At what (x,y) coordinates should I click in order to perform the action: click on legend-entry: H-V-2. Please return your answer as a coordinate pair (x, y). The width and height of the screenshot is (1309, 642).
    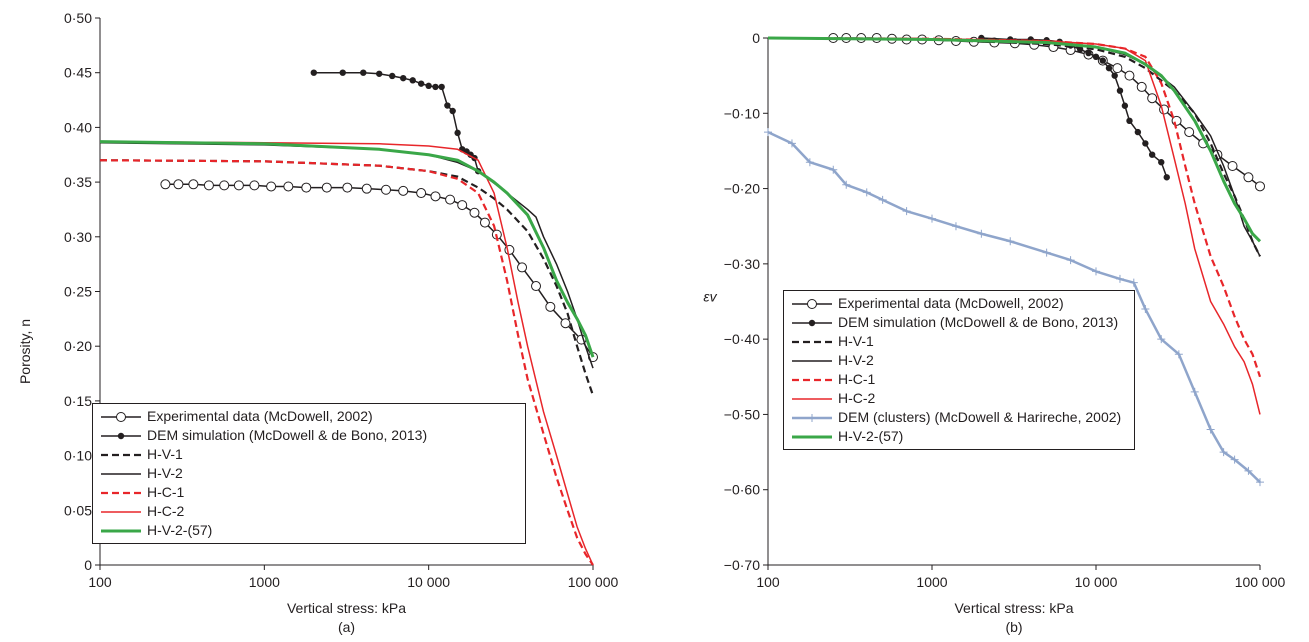
    Looking at the image, I should click on (309, 473).